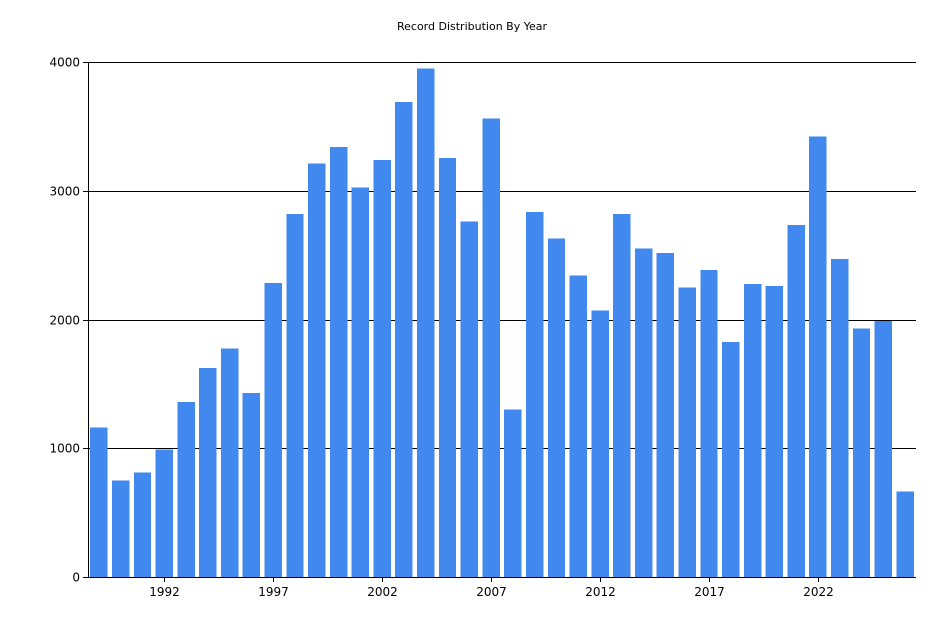 Image resolution: width=945 pixels, height=630 pixels. I want to click on x-tick-labels: 1992 1997 2002 2007 2012 2017 2022, so click(491, 592).